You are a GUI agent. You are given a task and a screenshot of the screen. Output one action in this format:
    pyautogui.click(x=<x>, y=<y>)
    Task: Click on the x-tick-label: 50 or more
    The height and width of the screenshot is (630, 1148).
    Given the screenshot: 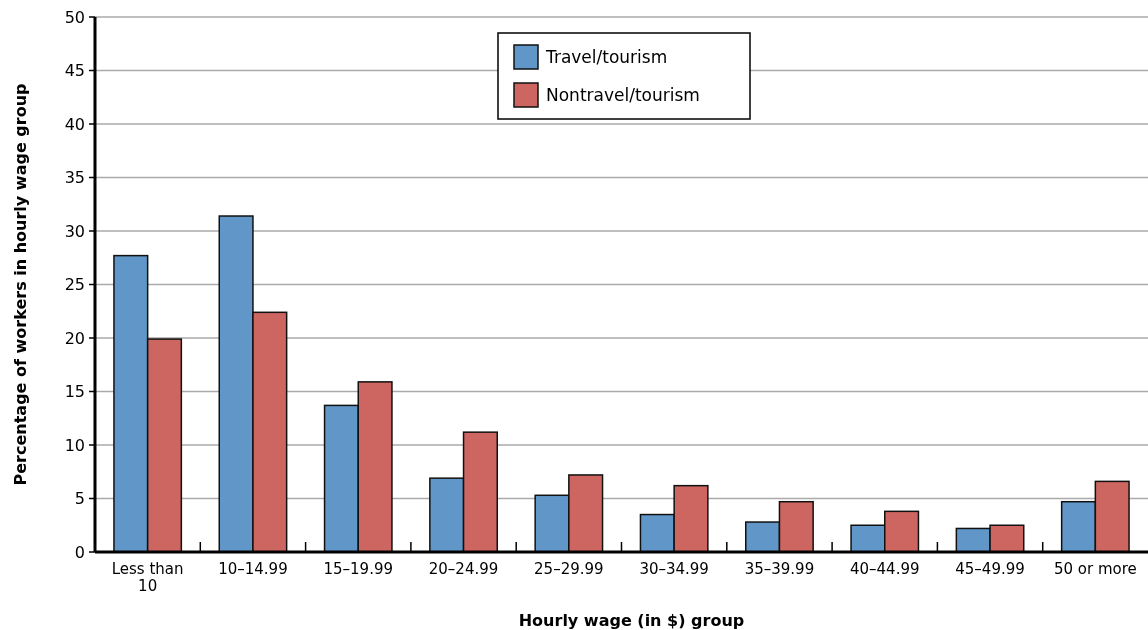 What is the action you would take?
    pyautogui.click(x=1095, y=569)
    